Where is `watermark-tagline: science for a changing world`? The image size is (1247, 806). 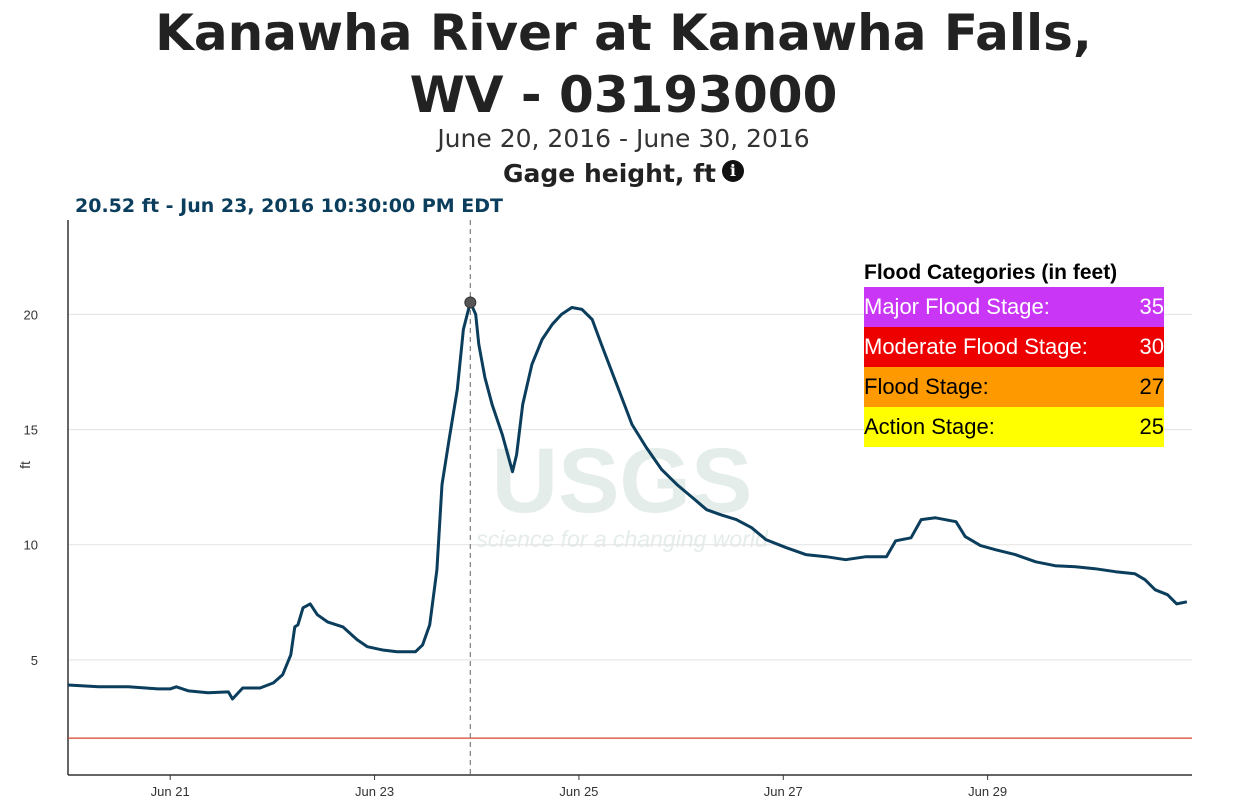
watermark-tagline: science for a changing world is located at coordinates (622, 539).